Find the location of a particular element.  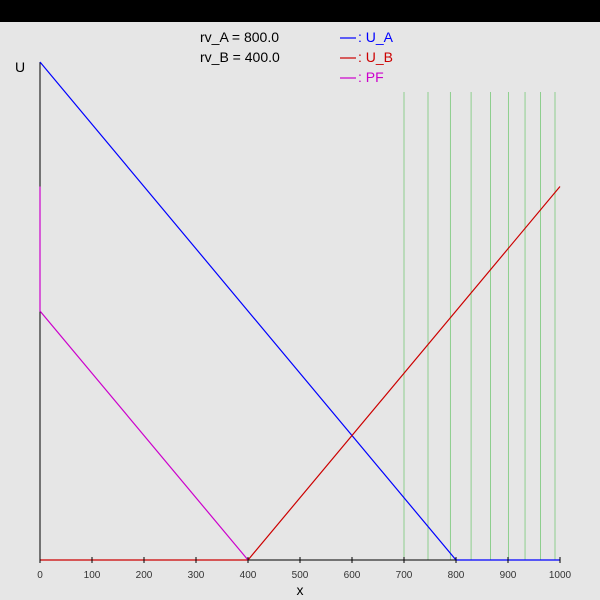

legend-label-u-b: : U_B is located at coordinates (375, 57).